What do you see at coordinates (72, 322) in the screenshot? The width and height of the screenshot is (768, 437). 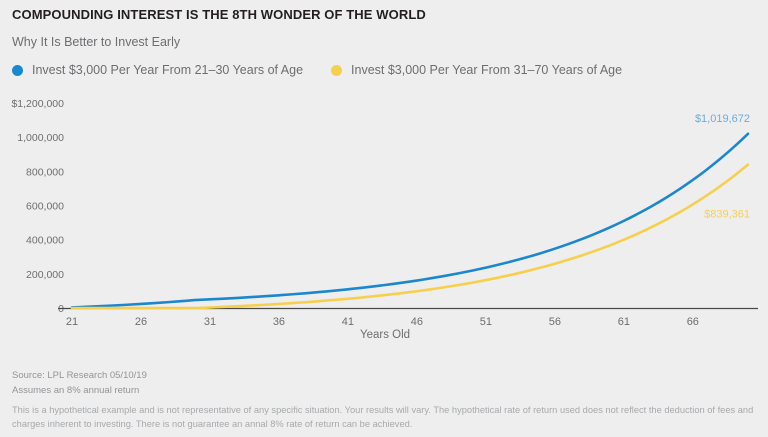 I see `x-axis-tick-label: 21` at bounding box center [72, 322].